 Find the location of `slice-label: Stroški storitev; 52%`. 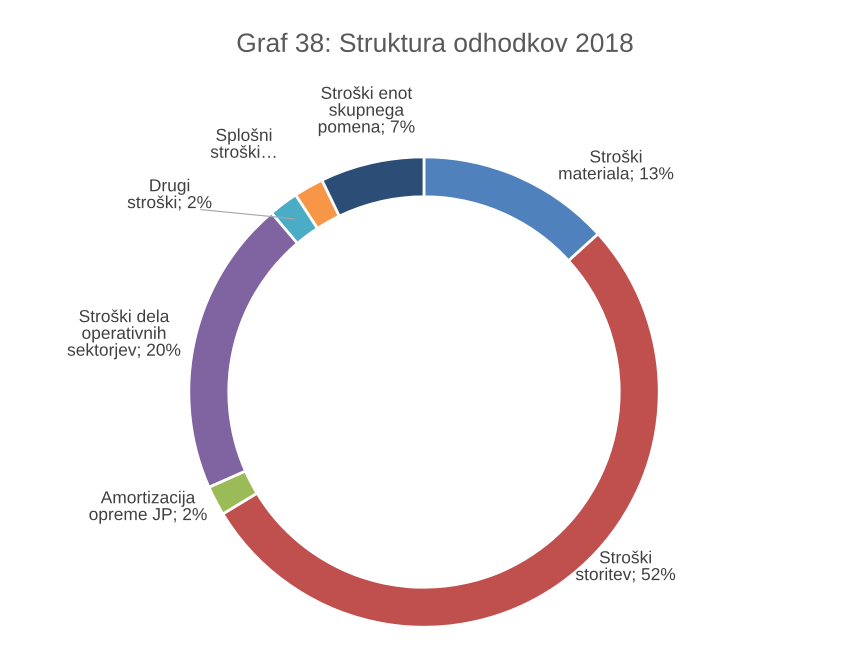

slice-label: Stroški storitev; 52% is located at coordinates (626, 566).